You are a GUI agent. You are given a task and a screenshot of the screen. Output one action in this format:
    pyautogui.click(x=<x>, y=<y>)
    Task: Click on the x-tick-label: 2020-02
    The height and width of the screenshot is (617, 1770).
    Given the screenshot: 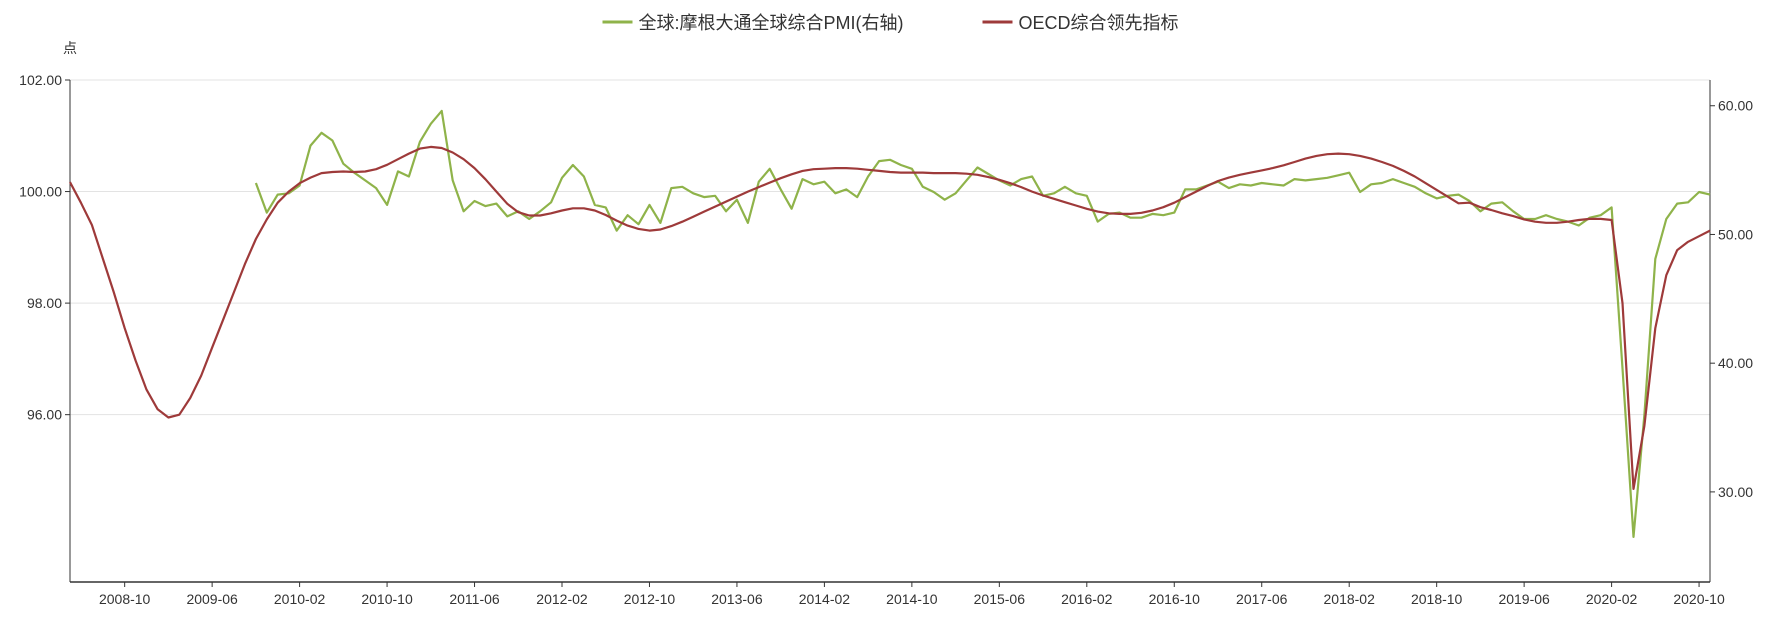 What is the action you would take?
    pyautogui.click(x=1612, y=599)
    